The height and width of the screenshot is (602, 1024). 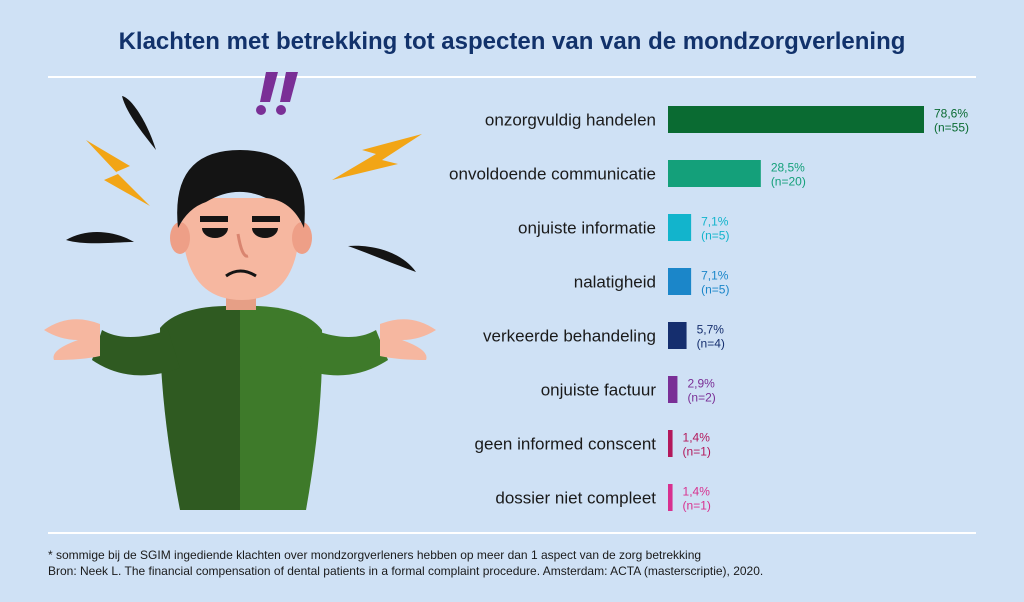 What do you see at coordinates (788, 168) in the screenshot?
I see `value-label: 28,5%` at bounding box center [788, 168].